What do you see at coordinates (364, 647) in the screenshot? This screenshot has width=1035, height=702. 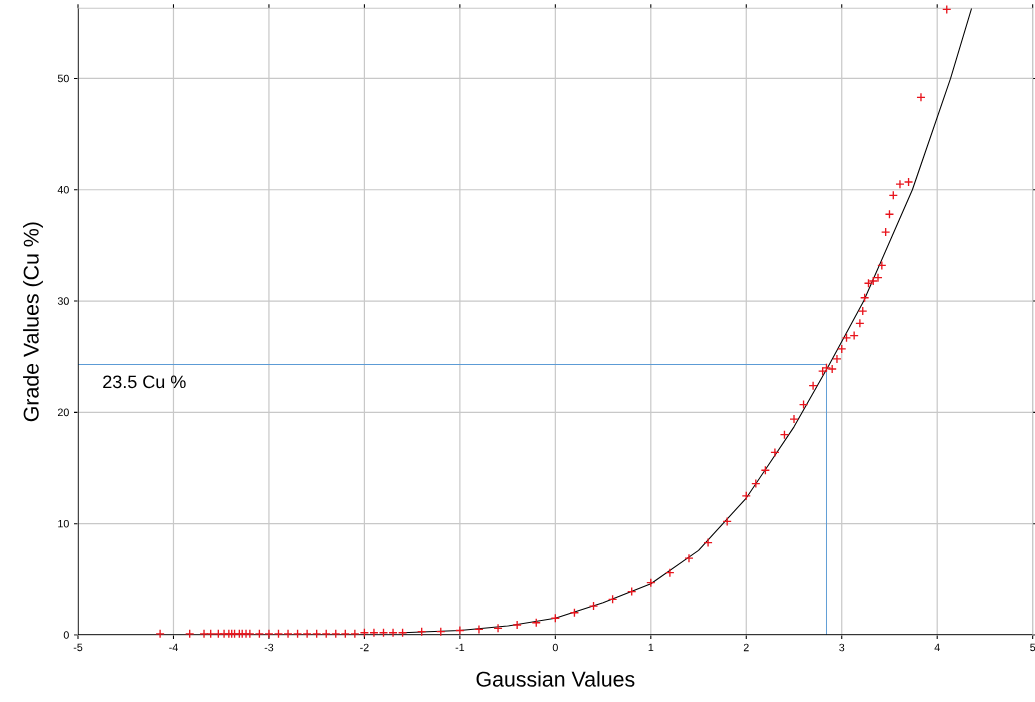 I see `x-tick-label: -2` at bounding box center [364, 647].